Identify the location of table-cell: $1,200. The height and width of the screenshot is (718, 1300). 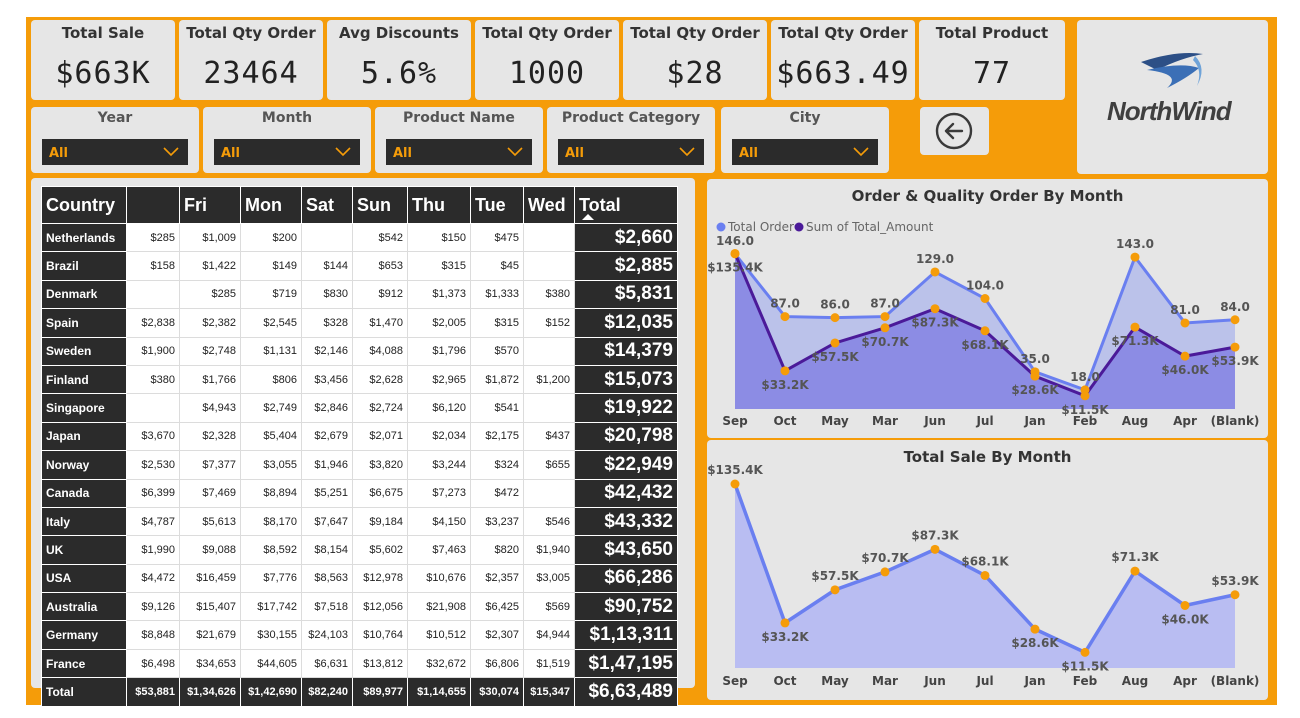
(549, 379).